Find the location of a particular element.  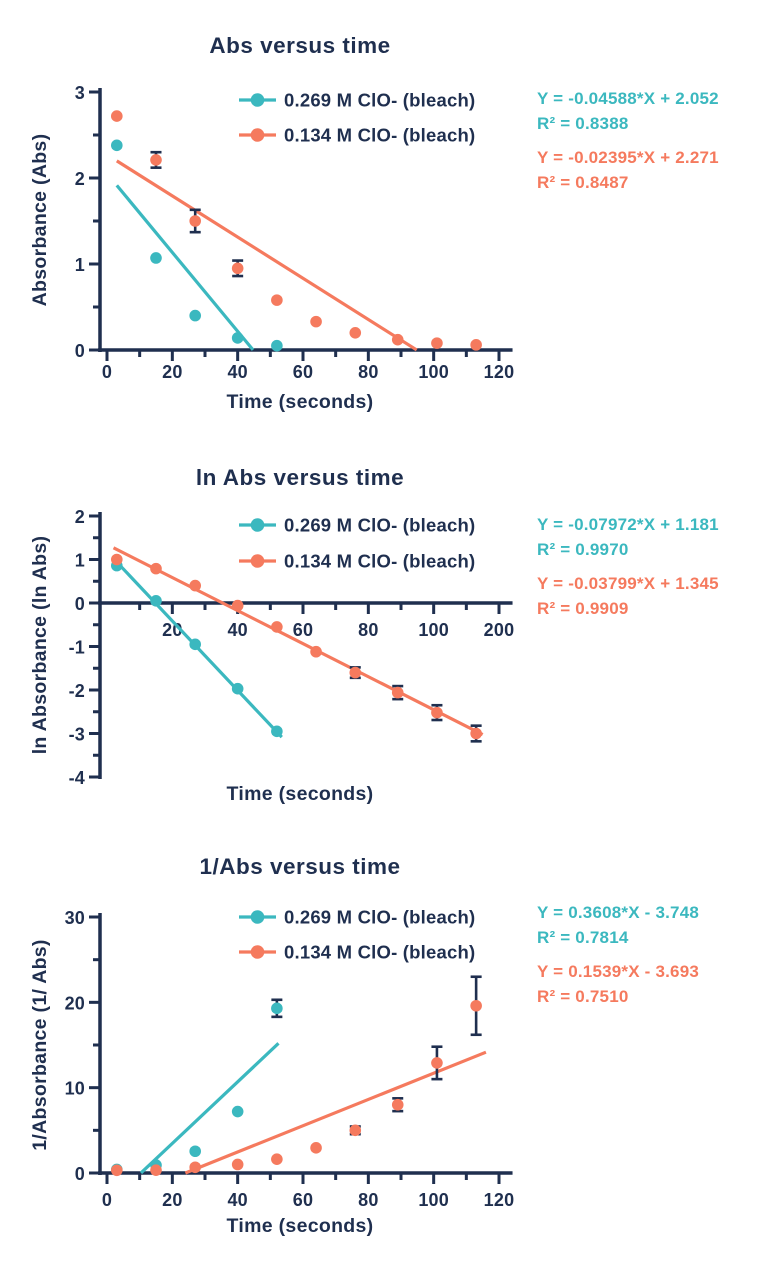

y-axis-label: ln Absorbance (ln Abs) is located at coordinates (40, 645).